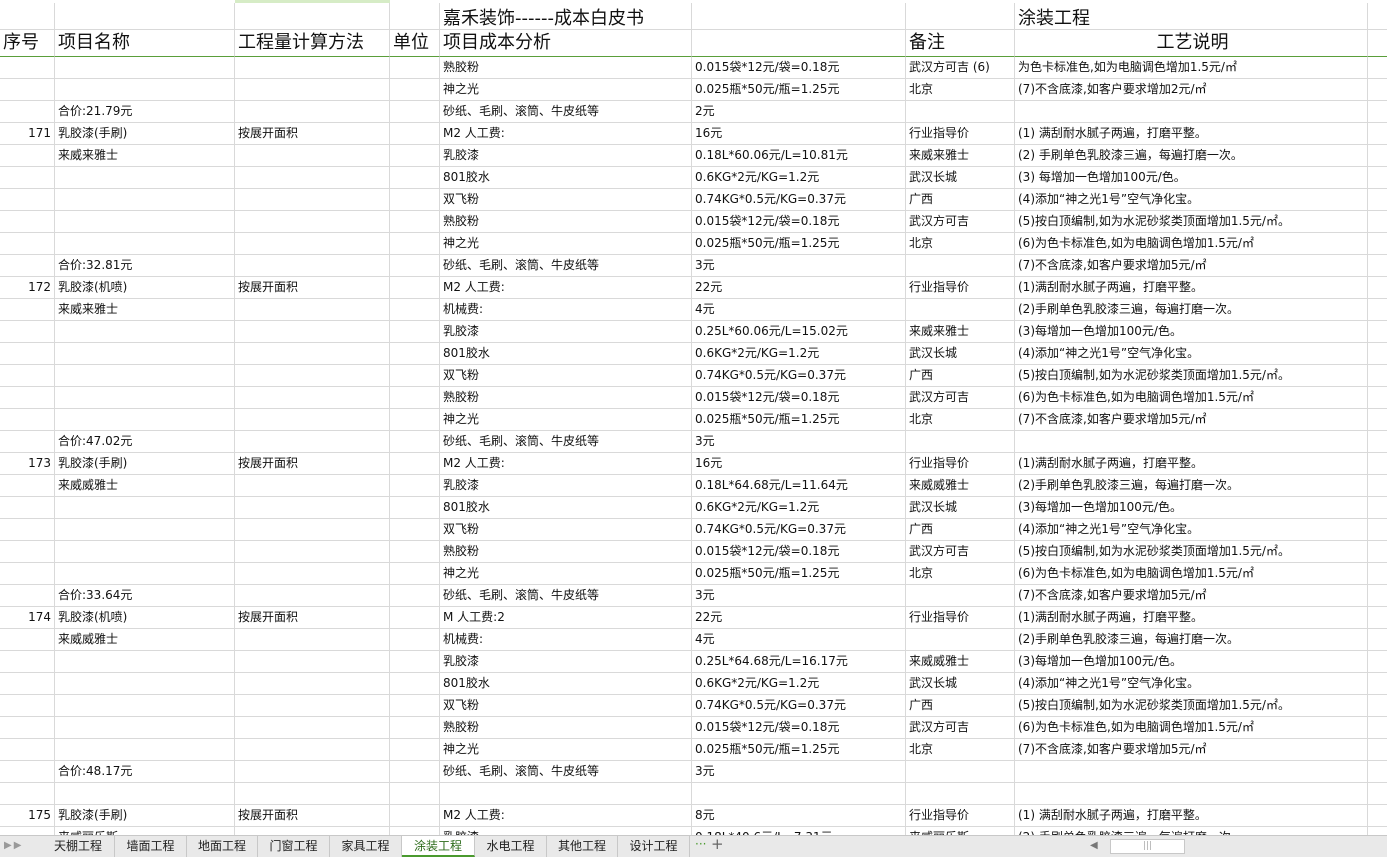  Describe the element at coordinates (145, 134) in the screenshot. I see `cell-item-name: 乳胶漆(手刷)` at that location.